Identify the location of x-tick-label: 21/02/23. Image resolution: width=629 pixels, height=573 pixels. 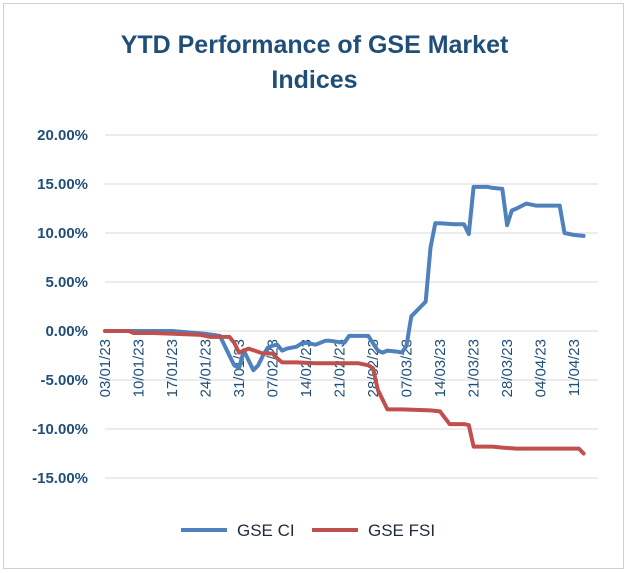
(340, 368).